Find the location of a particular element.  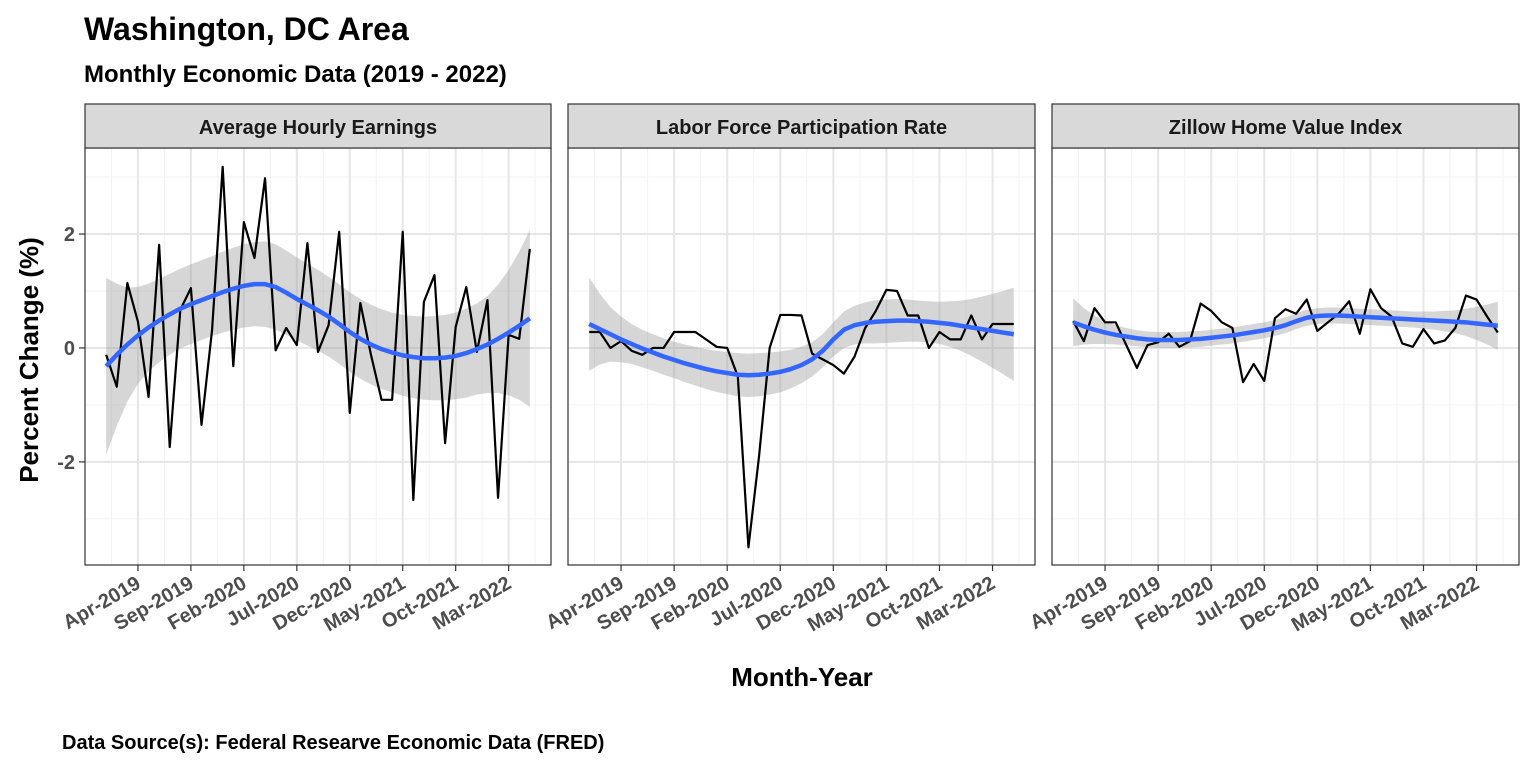

chart-subtitle: Monthly Economic Data (2019 - 2022) is located at coordinates (295, 74).